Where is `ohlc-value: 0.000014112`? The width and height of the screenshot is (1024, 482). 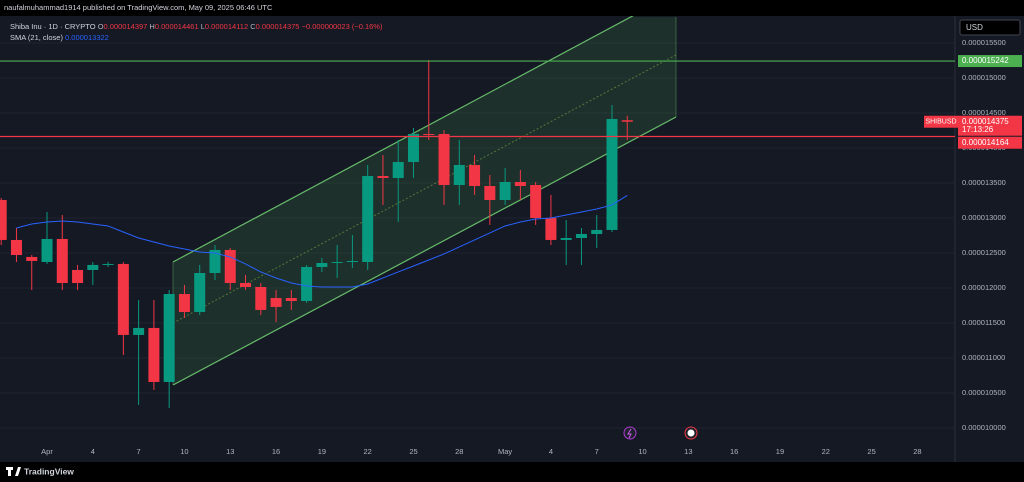 ohlc-value: 0.000014112 is located at coordinates (226, 26).